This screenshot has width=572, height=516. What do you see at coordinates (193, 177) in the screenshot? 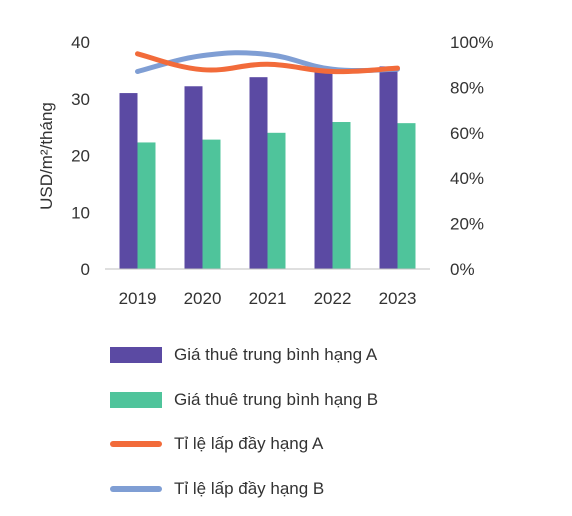
I see `bar-rent-a-2020` at bounding box center [193, 177].